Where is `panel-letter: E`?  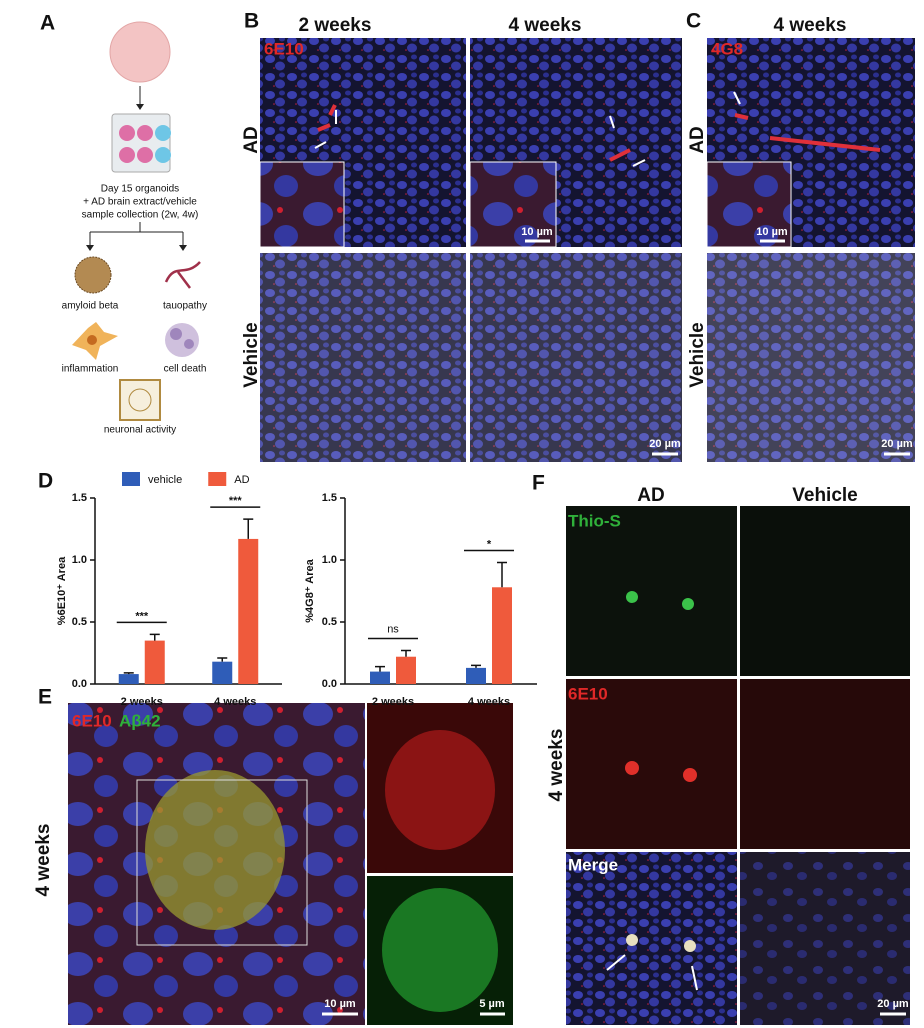 panel-letter: E is located at coordinates (45, 697).